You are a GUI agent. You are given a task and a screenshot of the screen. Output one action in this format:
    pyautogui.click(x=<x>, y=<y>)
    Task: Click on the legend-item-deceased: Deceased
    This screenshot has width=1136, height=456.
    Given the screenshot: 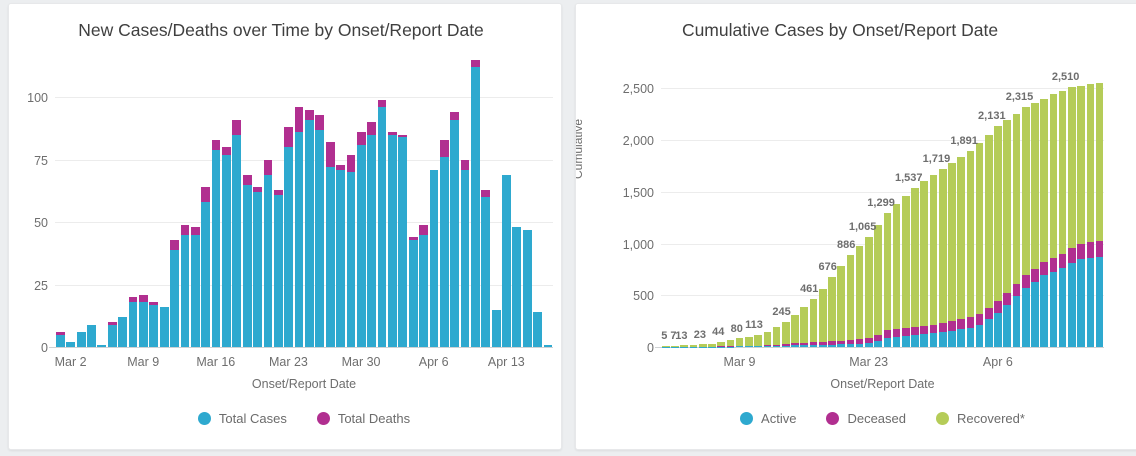 What is the action you would take?
    pyautogui.click(x=866, y=418)
    